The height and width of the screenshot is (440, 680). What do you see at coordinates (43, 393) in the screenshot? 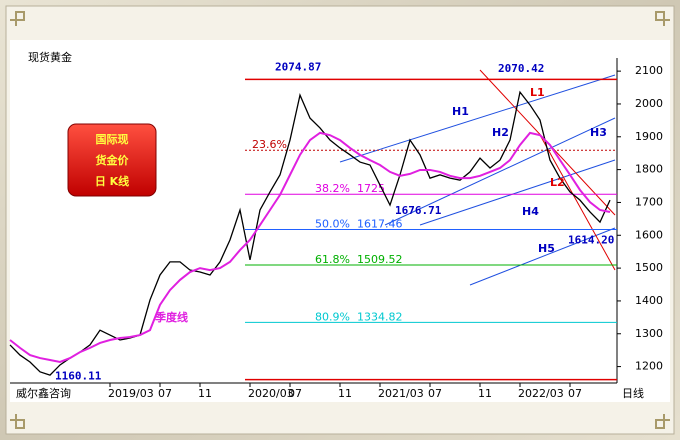
I see `source-label: 威尔鑫咨询` at bounding box center [43, 393].